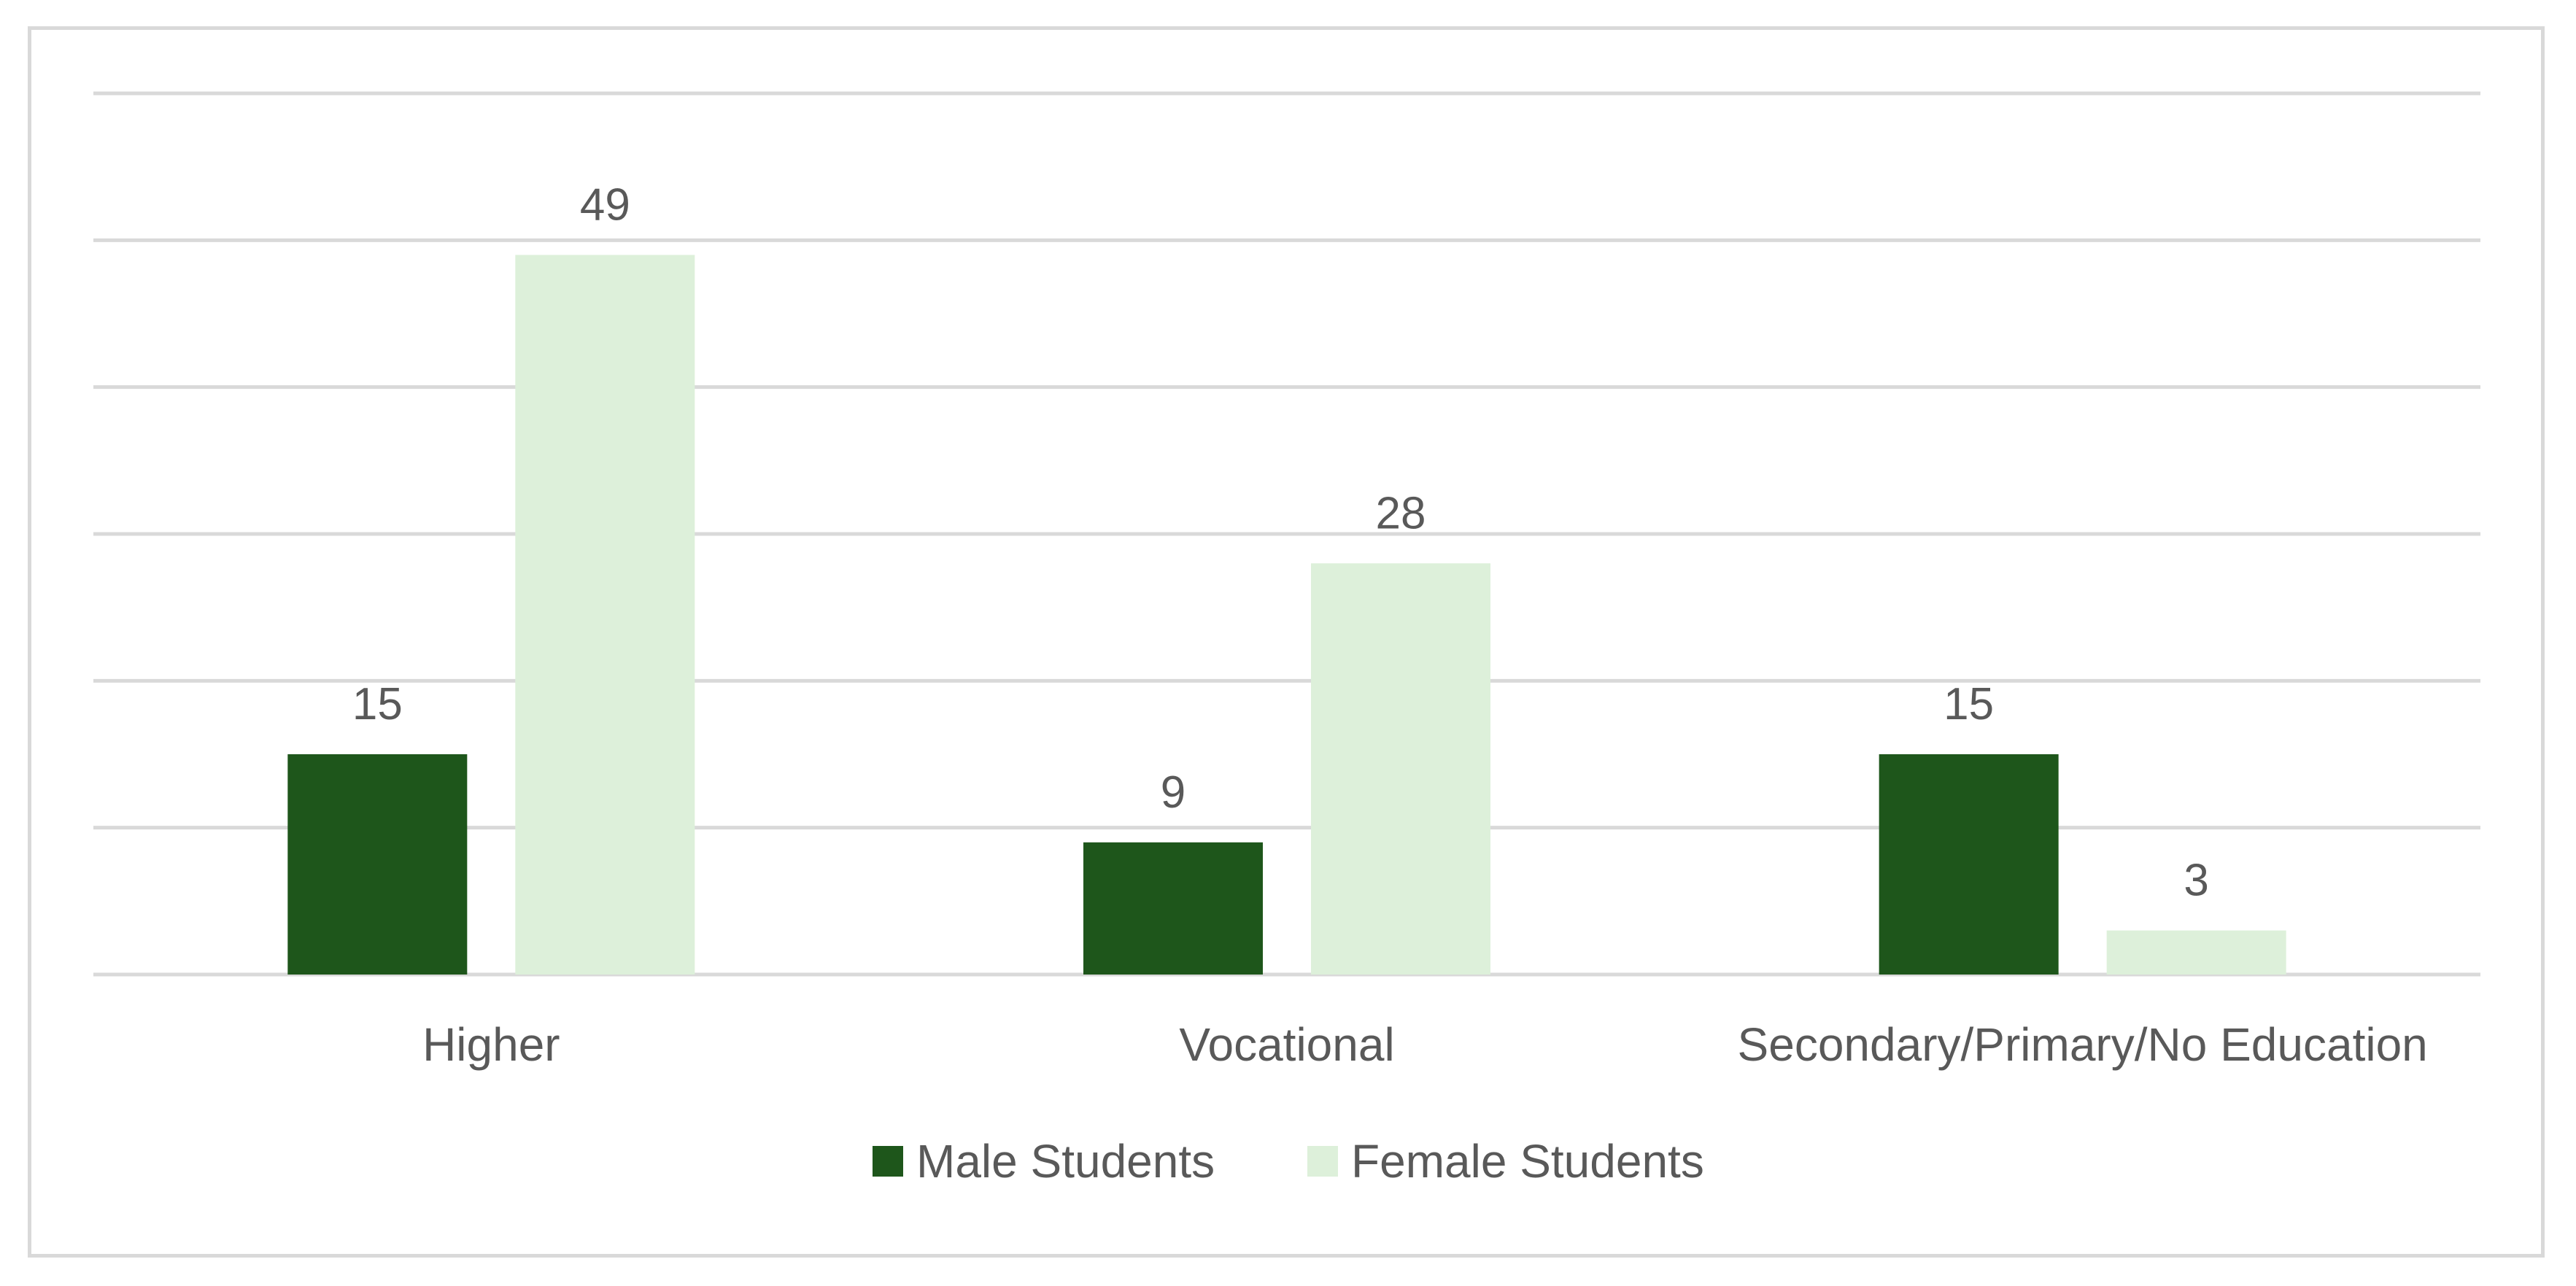  I want to click on category-label: Higher, so click(491, 1044).